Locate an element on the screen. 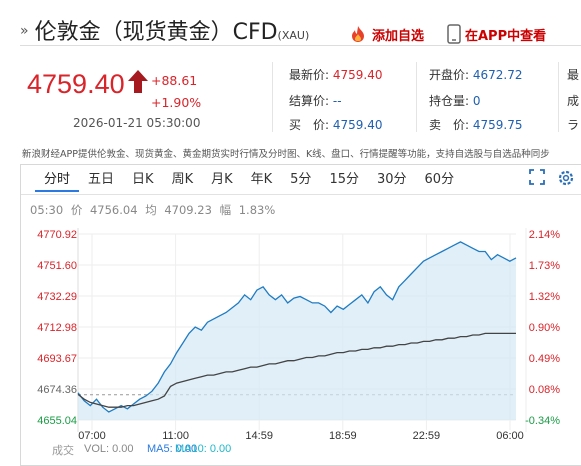 This screenshot has width=581, height=466. stat-ask: 卖 价: 4759.75 is located at coordinates (476, 124).